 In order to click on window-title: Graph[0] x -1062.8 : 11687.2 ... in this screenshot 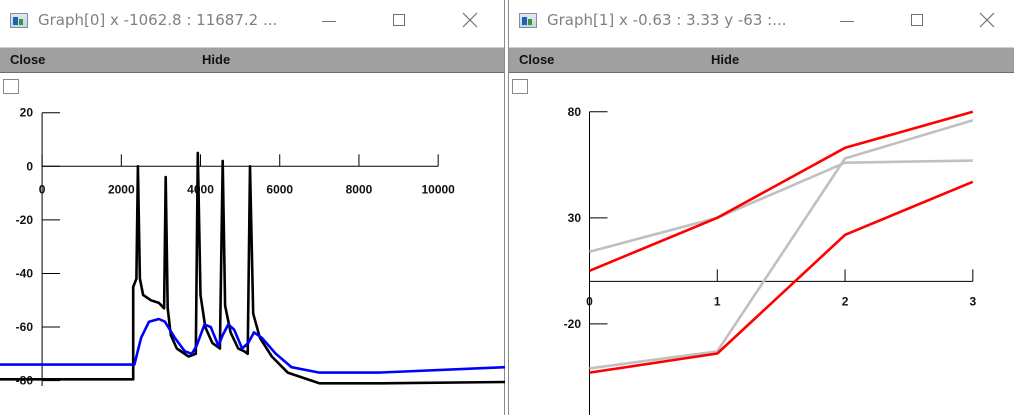, I will do `click(158, 20)`.